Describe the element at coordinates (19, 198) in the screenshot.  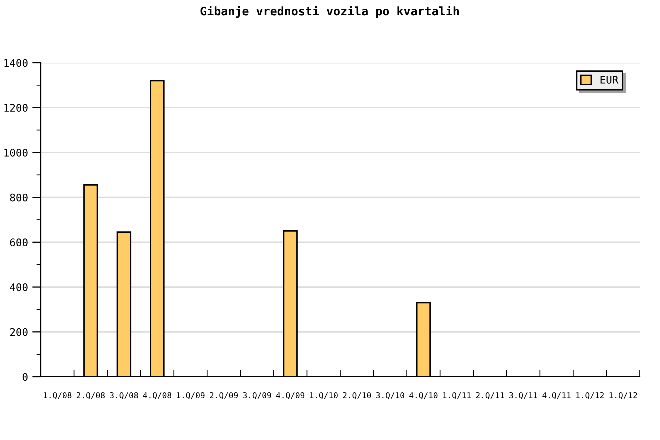
I see `y-tick-label: 800` at that location.